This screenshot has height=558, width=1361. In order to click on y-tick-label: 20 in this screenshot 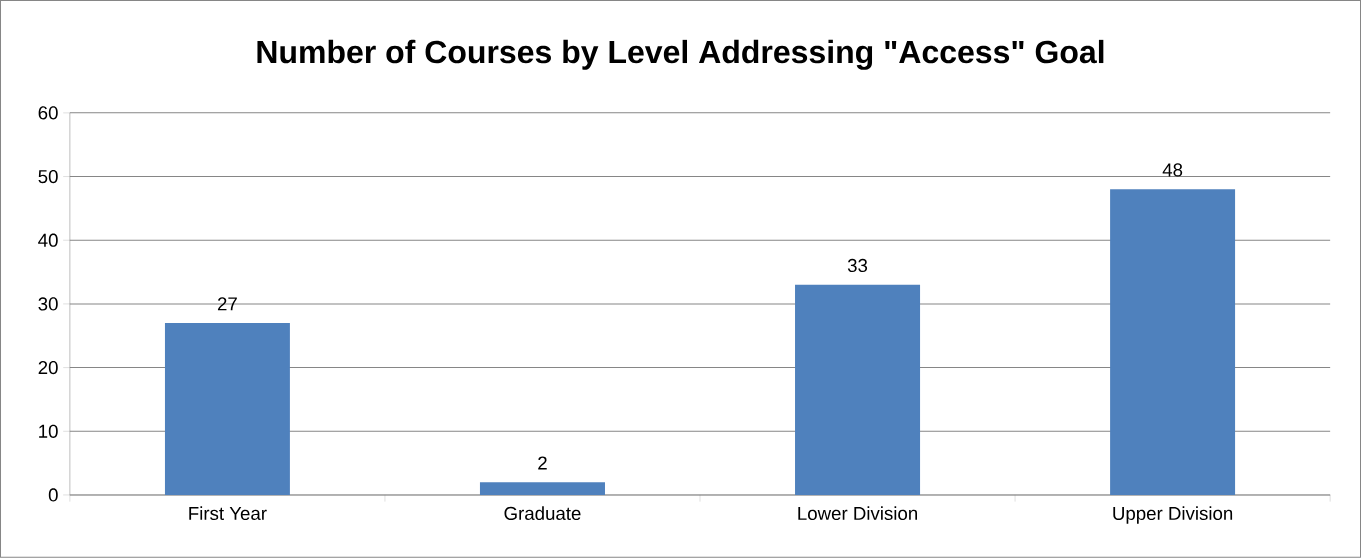, I will do `click(48, 368)`.